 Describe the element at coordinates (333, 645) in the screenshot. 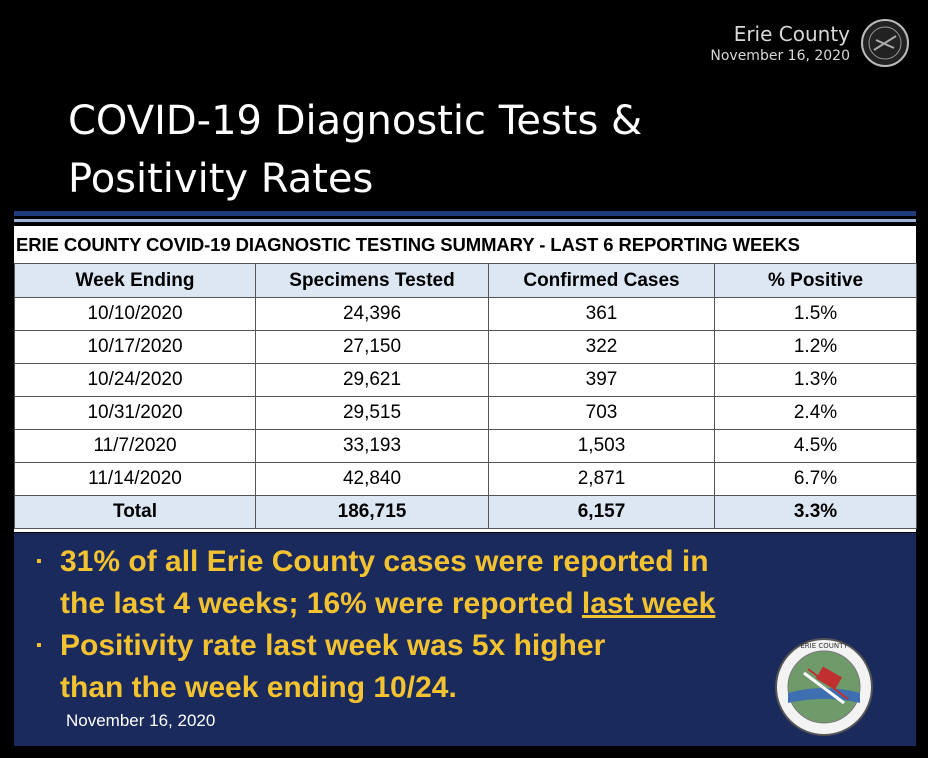

I see `bullet2-line1: Positivity rate last week was 5x higher` at that location.